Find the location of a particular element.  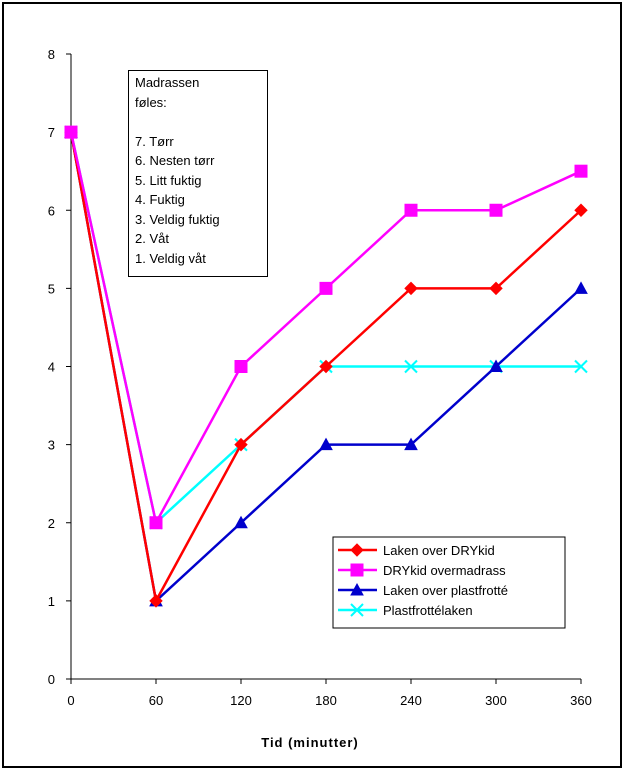

legend-item: Laken over DRYkid is located at coordinates (416, 550).